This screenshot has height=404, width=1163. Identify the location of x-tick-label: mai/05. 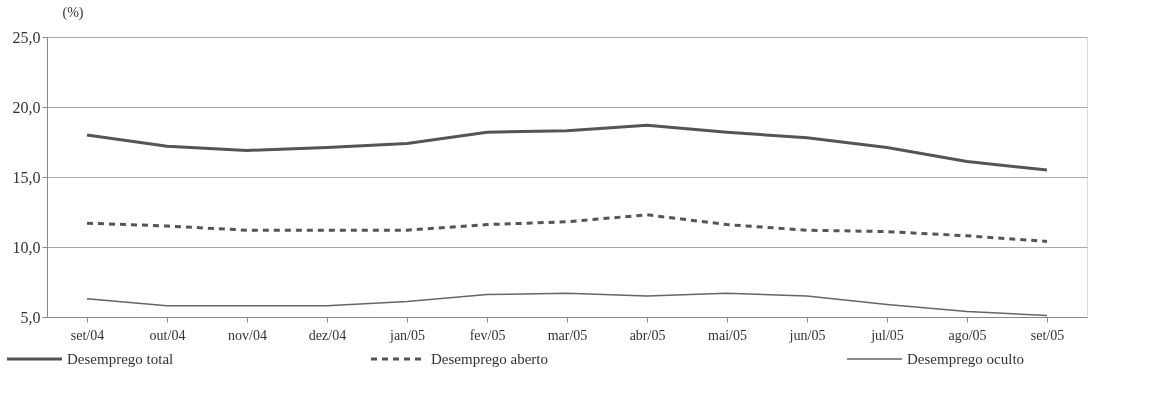
(727, 335).